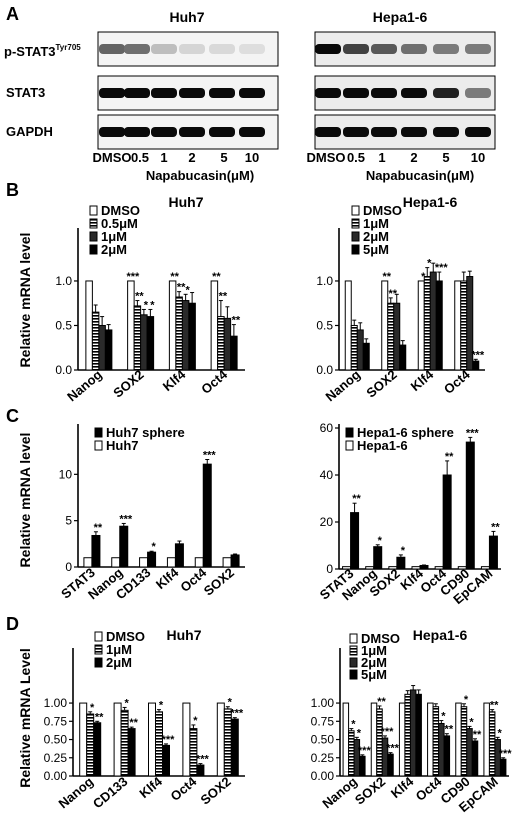 The height and width of the screenshot is (832, 526). What do you see at coordinates (42, 51) in the screenshot?
I see `row-label-pstat3: p-STAT3Tyr705` at bounding box center [42, 51].